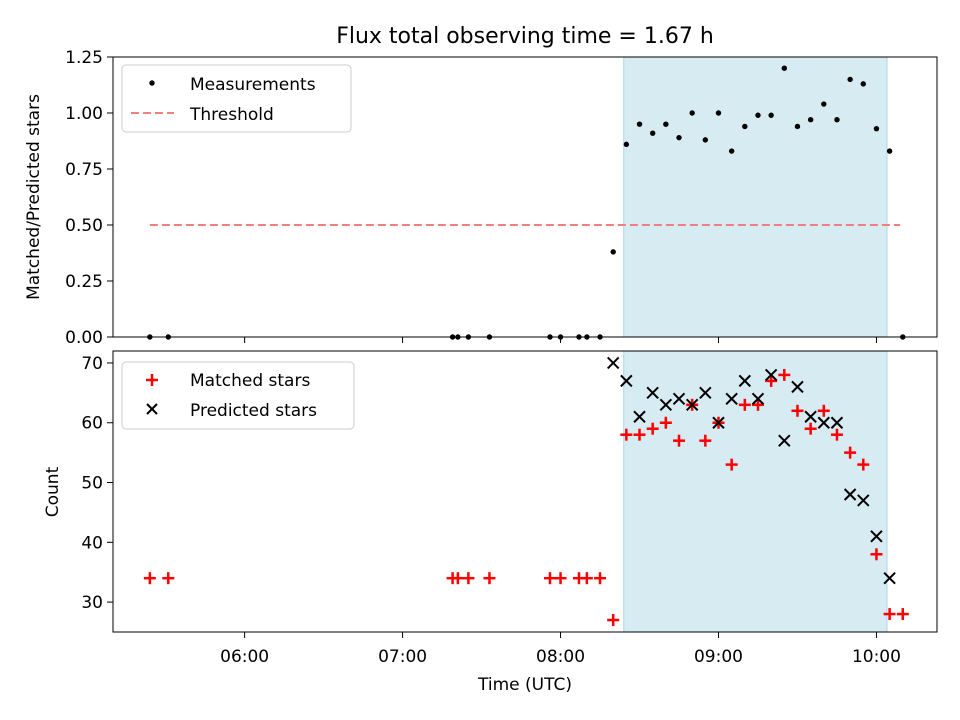  What do you see at coordinates (92, 424) in the screenshot?
I see `bottom-ytick-label: 60` at bounding box center [92, 424].